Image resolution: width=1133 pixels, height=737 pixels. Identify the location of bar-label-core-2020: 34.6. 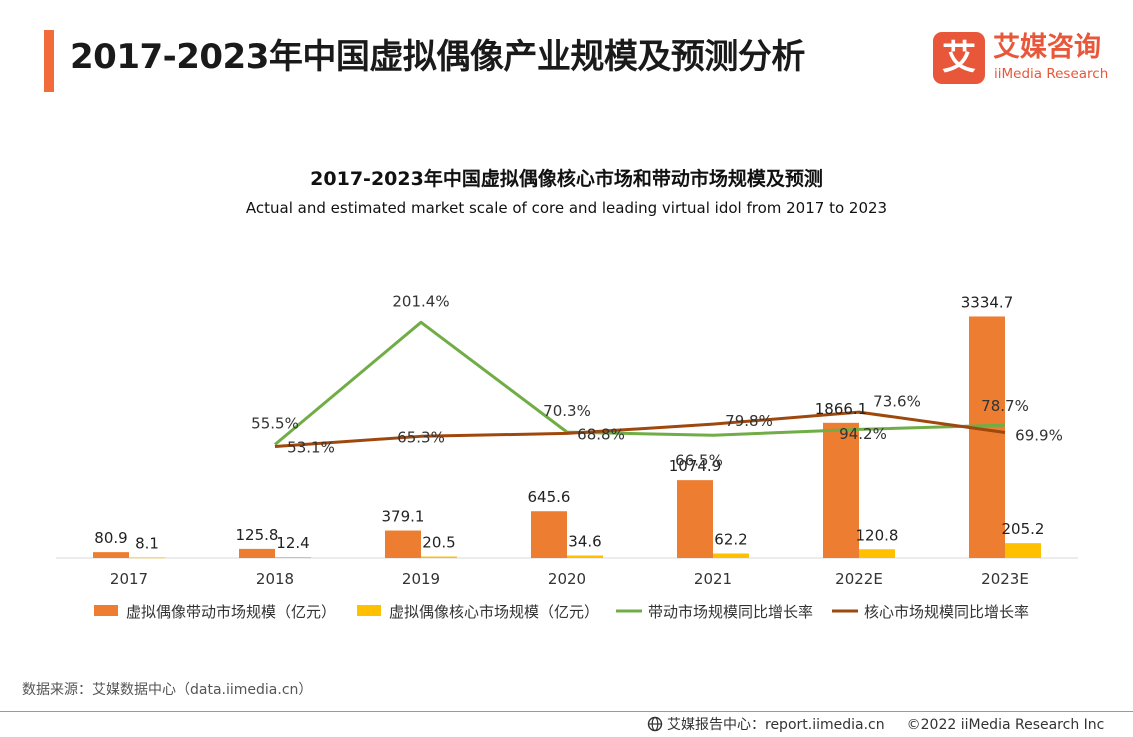
(584, 541).